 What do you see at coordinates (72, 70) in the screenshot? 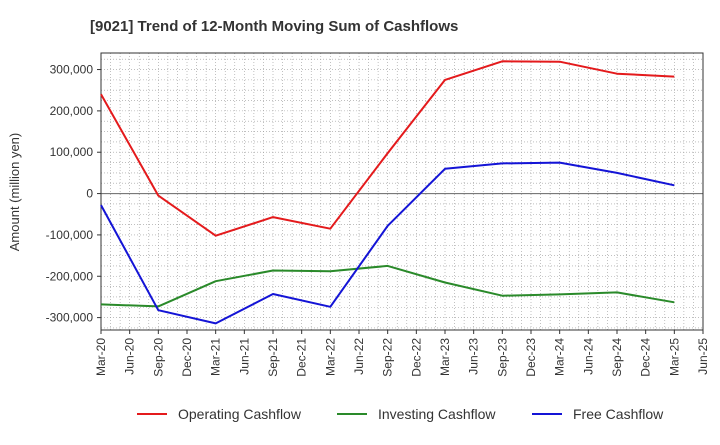
I see `y-tick-label: 300,000` at bounding box center [72, 70].